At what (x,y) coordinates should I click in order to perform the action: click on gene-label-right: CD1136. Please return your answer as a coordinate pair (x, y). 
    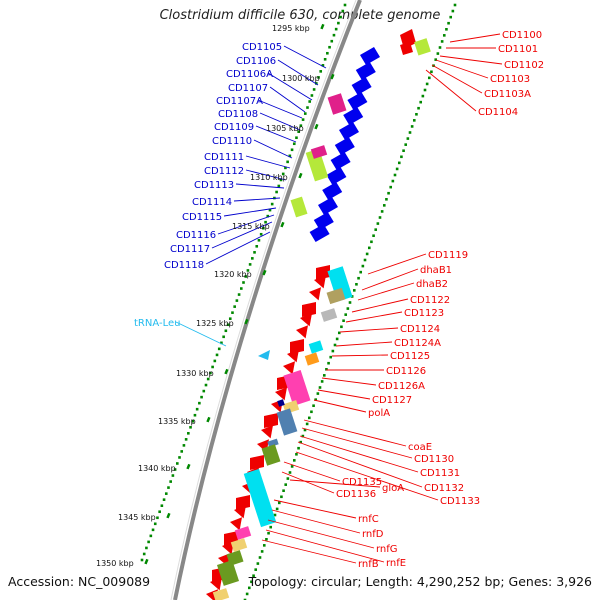
    Looking at the image, I should click on (356, 494).